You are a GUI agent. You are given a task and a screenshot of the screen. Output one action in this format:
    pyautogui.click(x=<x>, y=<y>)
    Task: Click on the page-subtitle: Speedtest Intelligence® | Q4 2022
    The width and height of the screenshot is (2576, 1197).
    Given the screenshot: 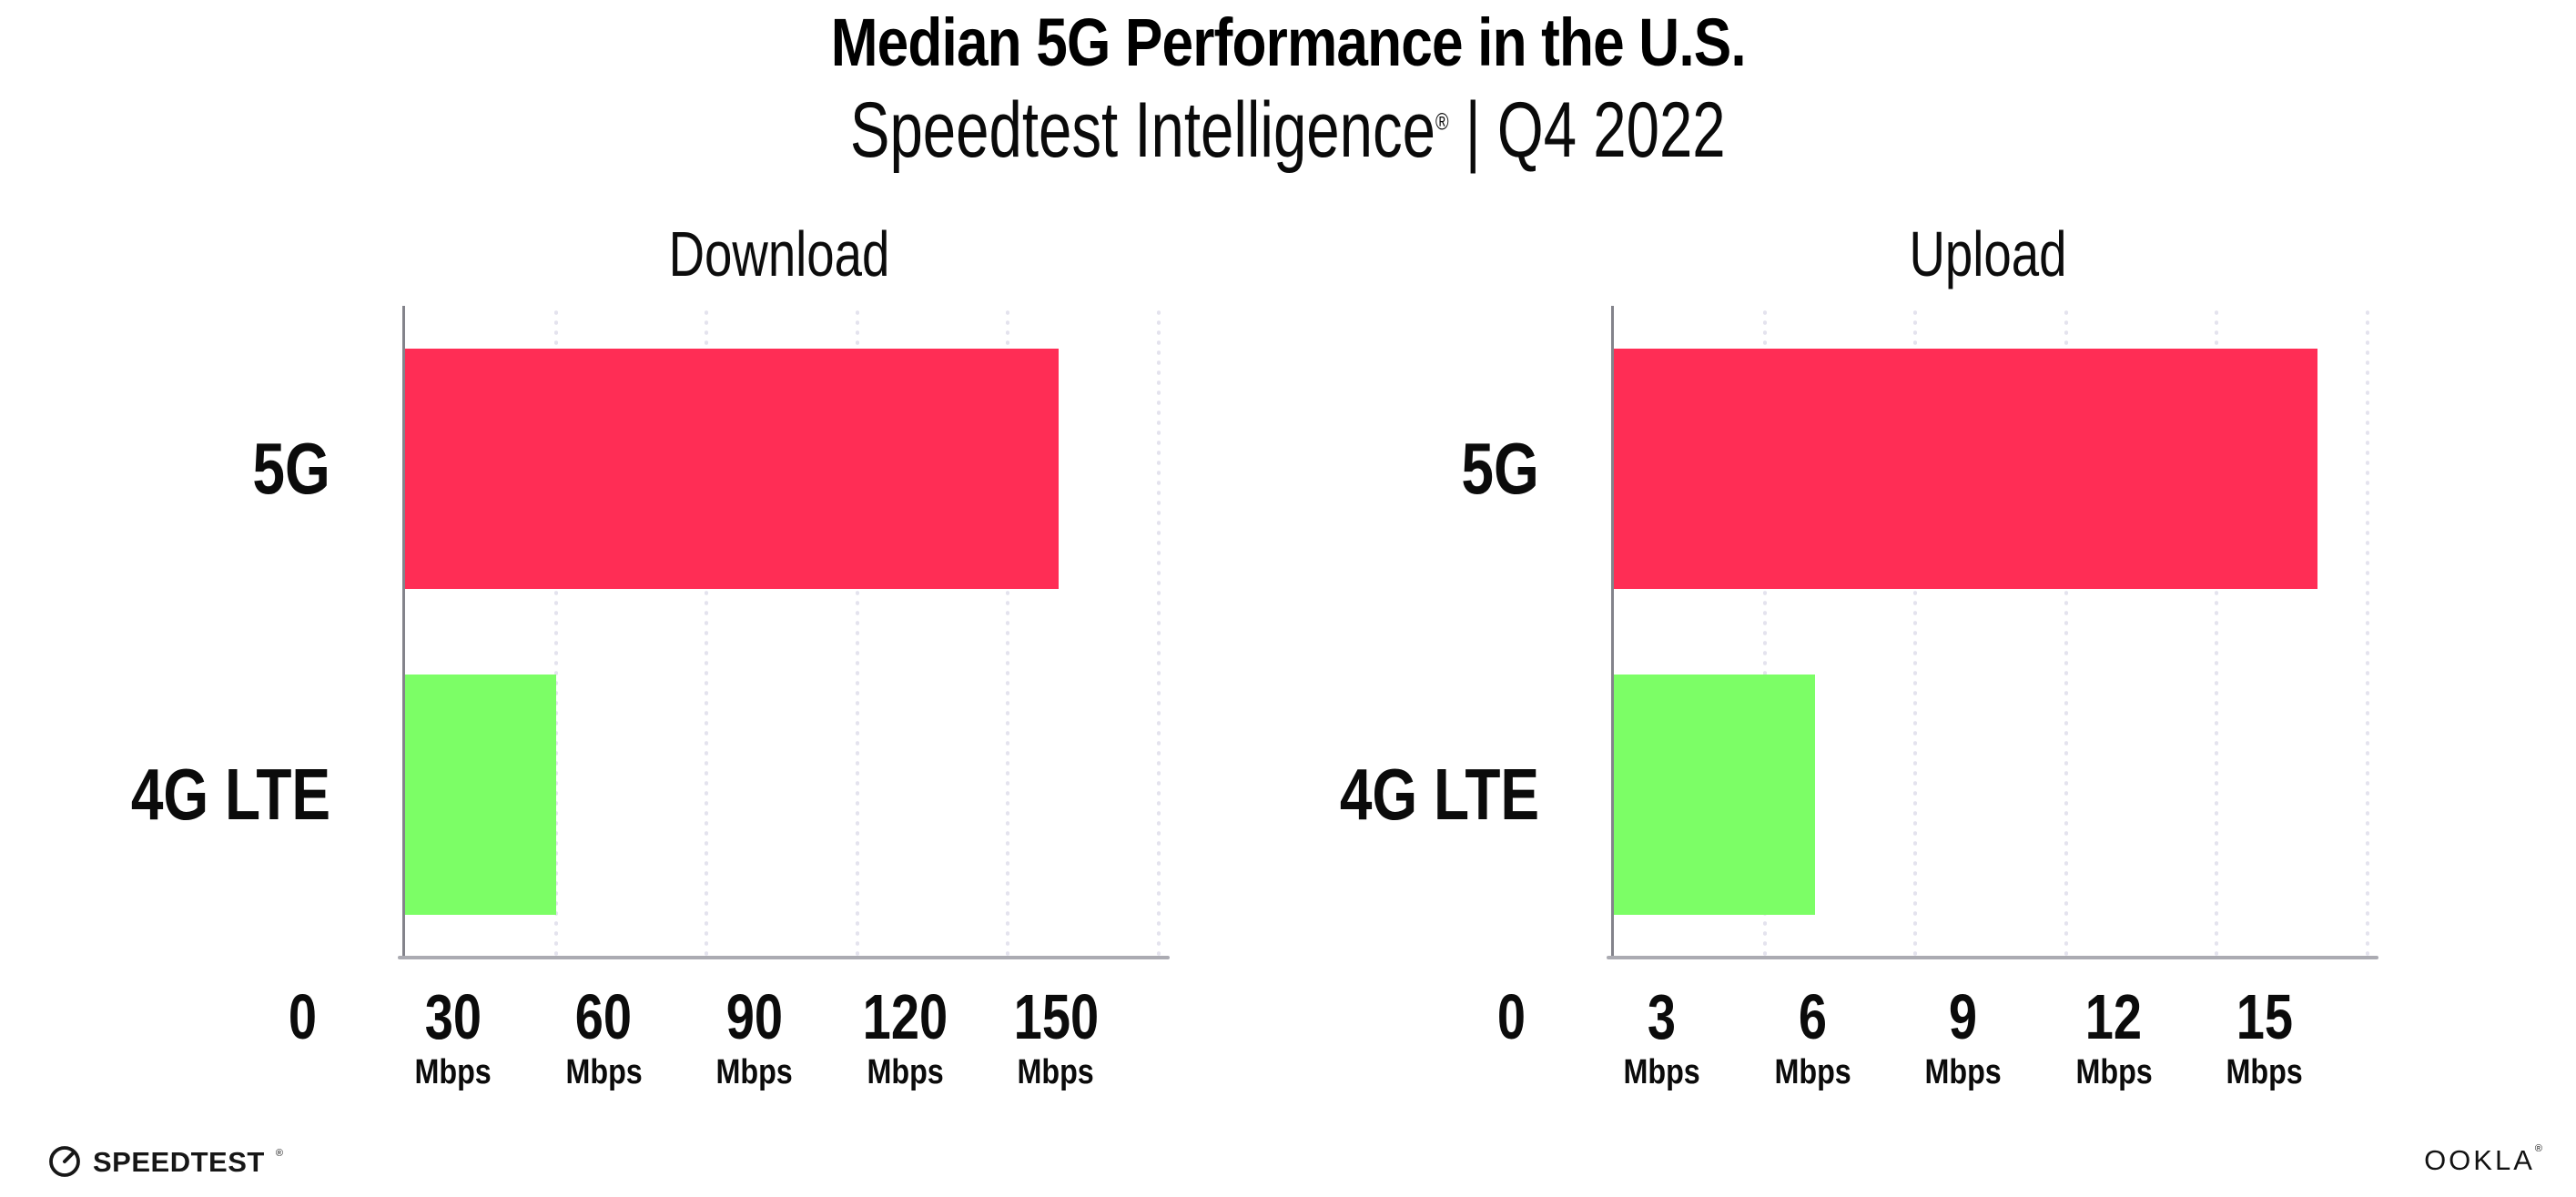 What is the action you would take?
    pyautogui.click(x=1288, y=130)
    